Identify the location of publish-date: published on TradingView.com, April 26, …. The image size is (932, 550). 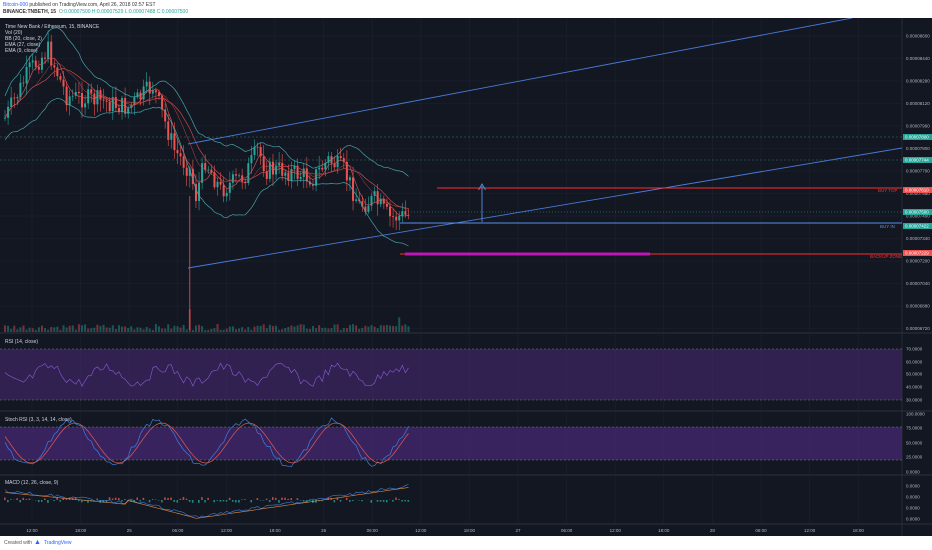
(92, 5).